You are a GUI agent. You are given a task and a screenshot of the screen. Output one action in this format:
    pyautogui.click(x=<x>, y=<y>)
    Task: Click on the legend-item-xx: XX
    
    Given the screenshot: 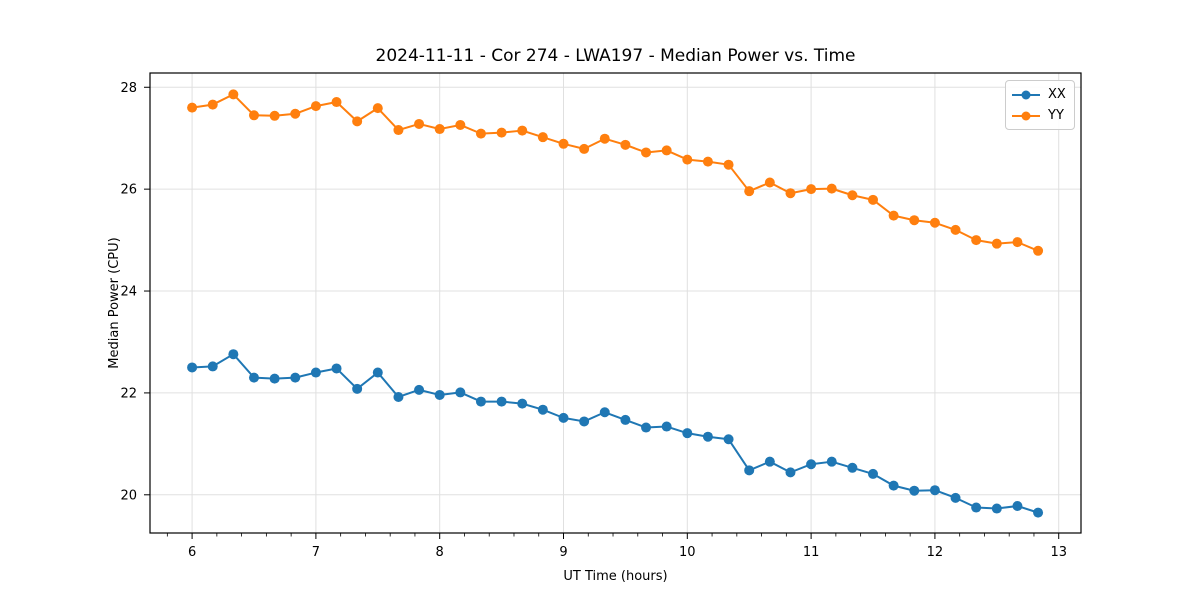 What is the action you would take?
    pyautogui.click(x=1039, y=94)
    